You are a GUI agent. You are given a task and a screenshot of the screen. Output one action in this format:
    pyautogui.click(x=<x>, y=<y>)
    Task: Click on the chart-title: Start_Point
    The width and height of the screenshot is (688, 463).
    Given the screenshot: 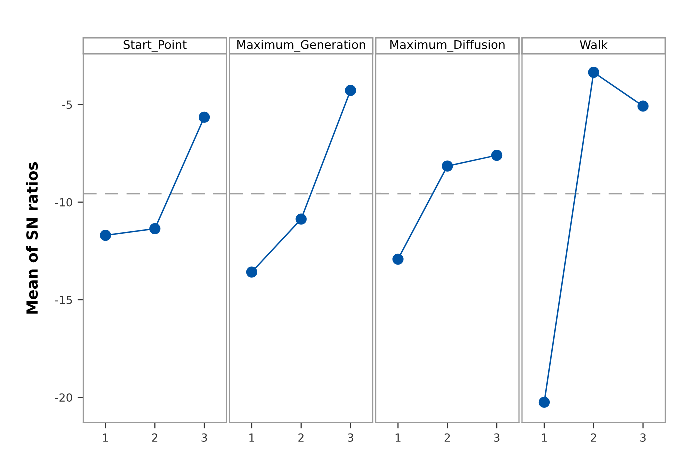 What is the action you would take?
    pyautogui.click(x=155, y=46)
    